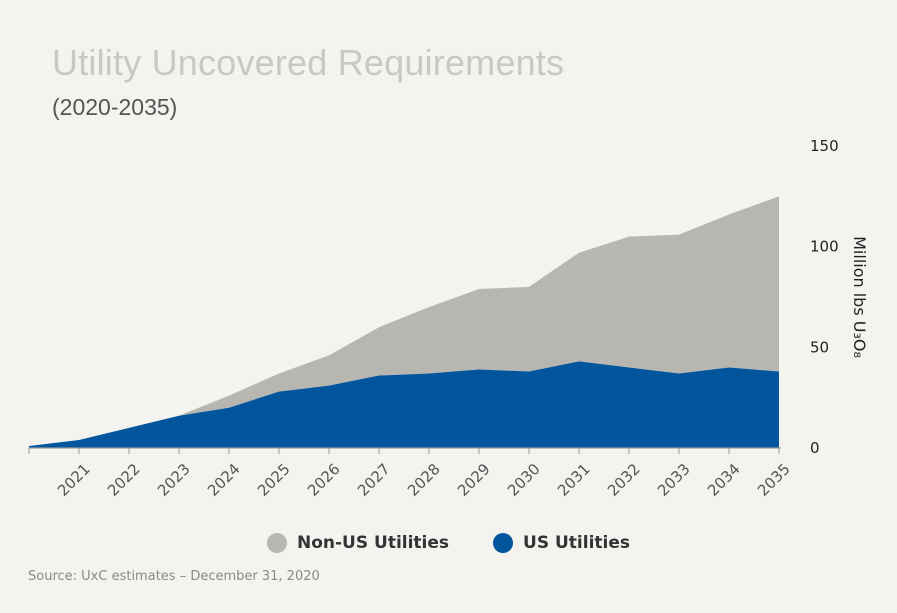 This screenshot has width=897, height=613. I want to click on y-tick-label: 100, so click(824, 247).